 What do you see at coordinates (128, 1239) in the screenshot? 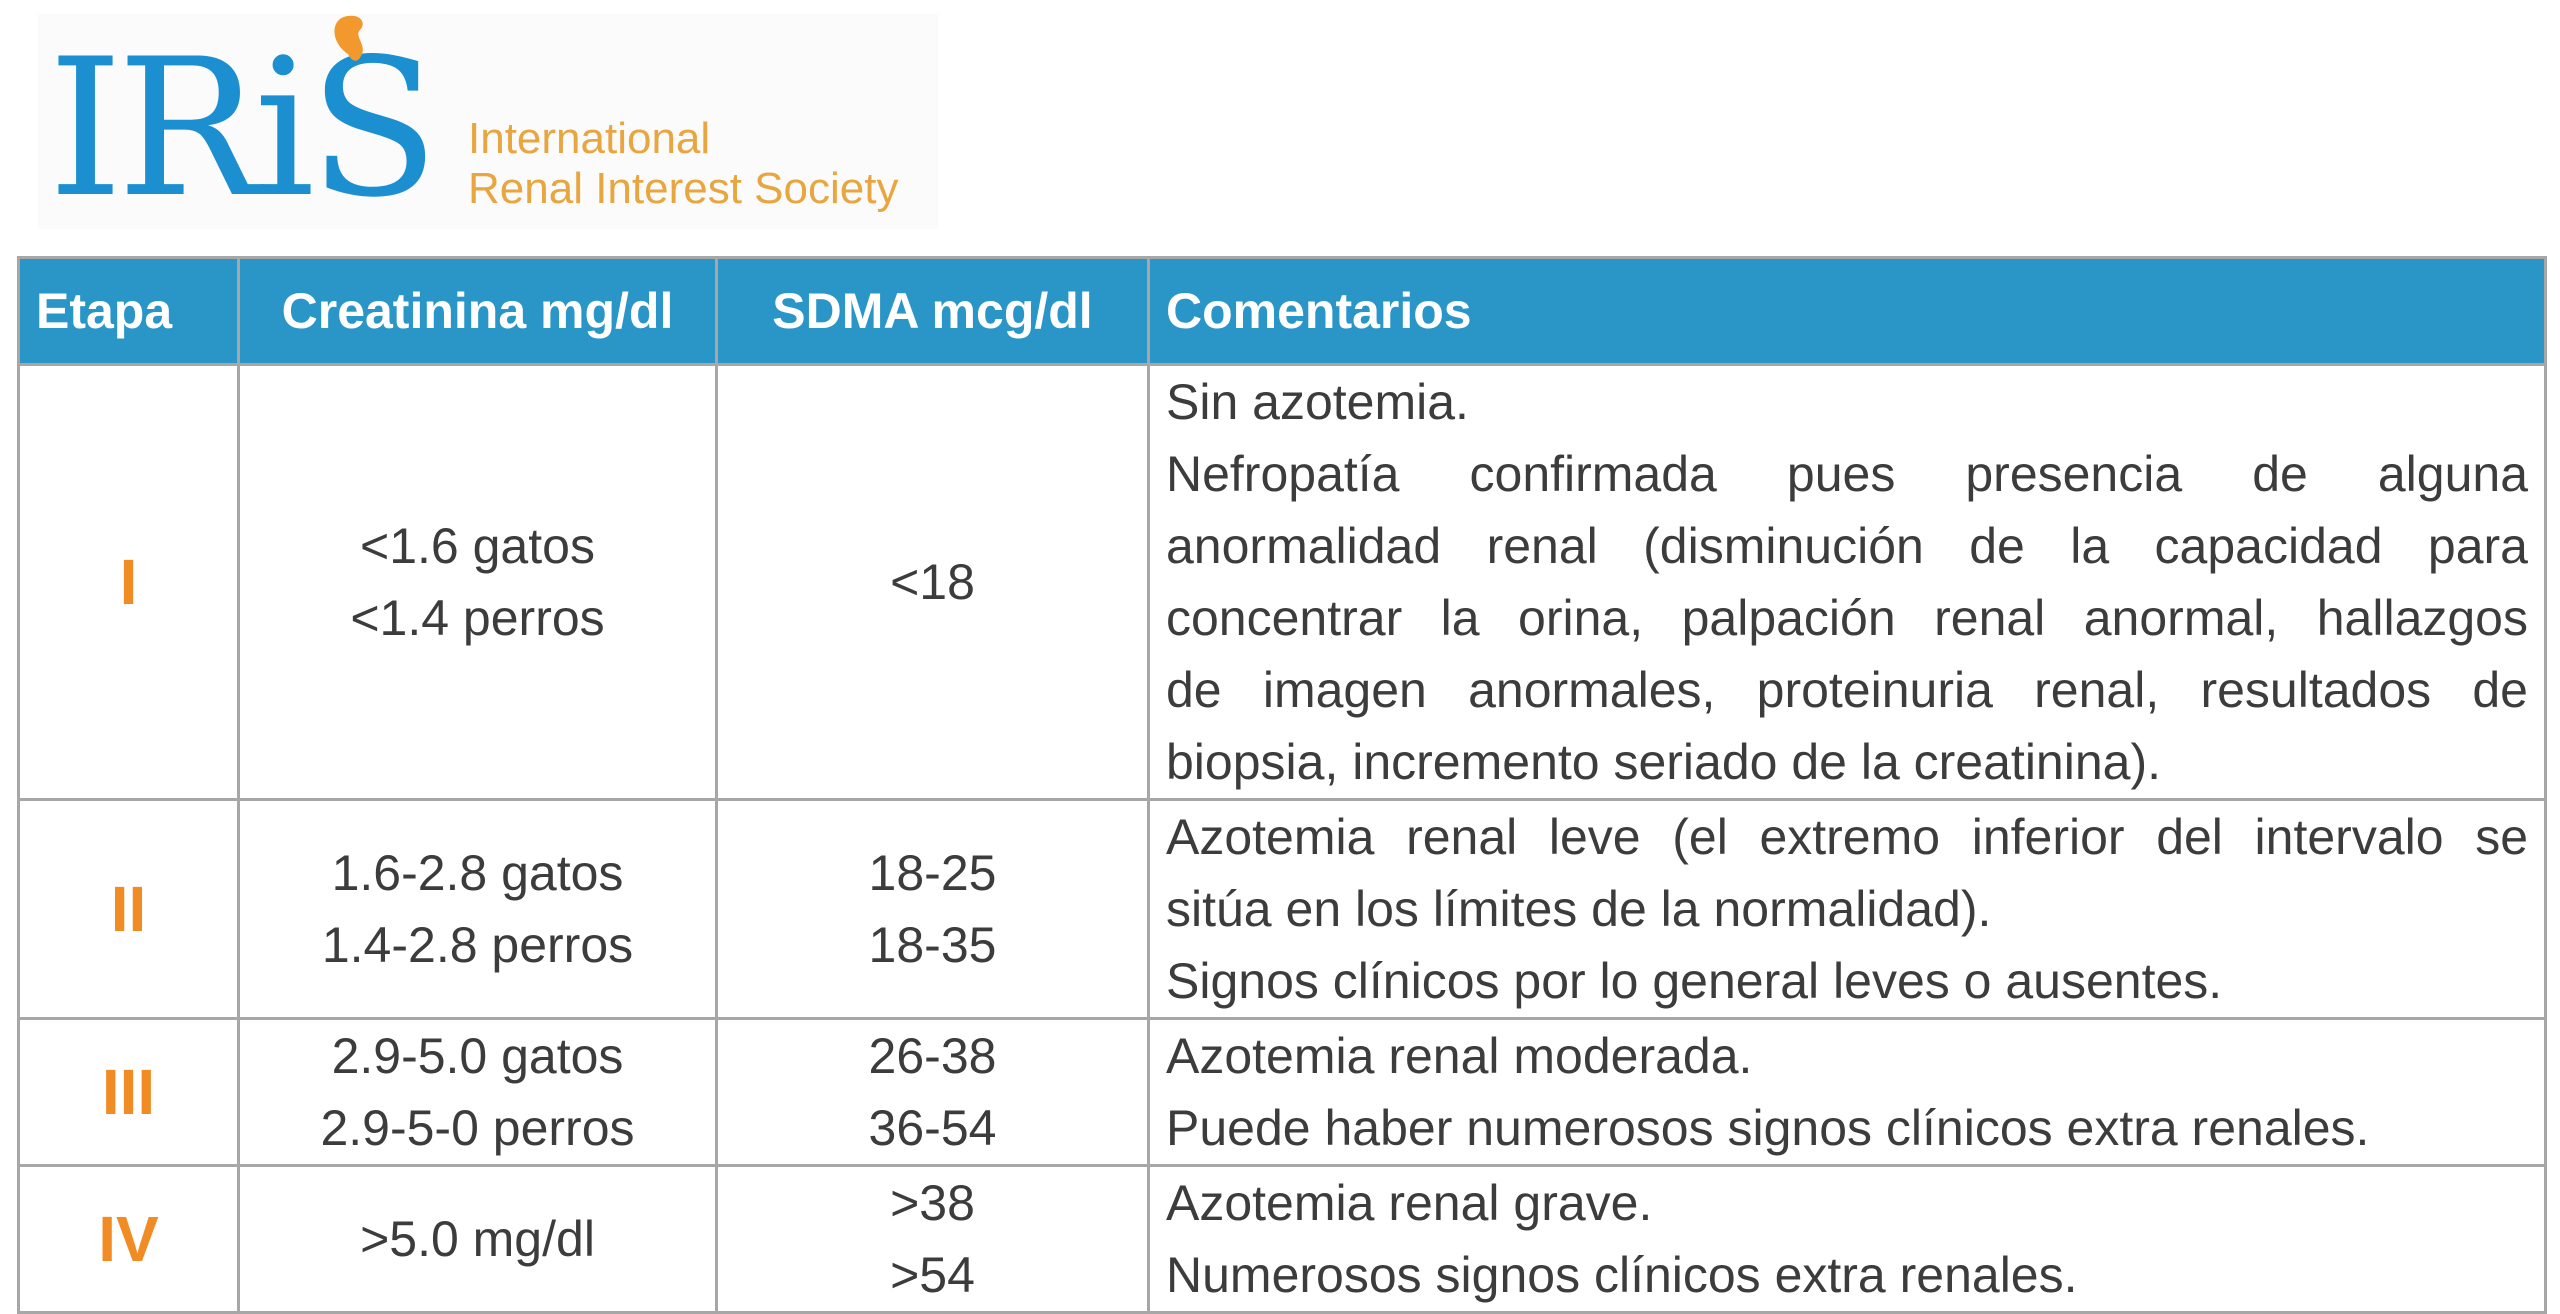
I see `stage-cell: IV` at bounding box center [128, 1239].